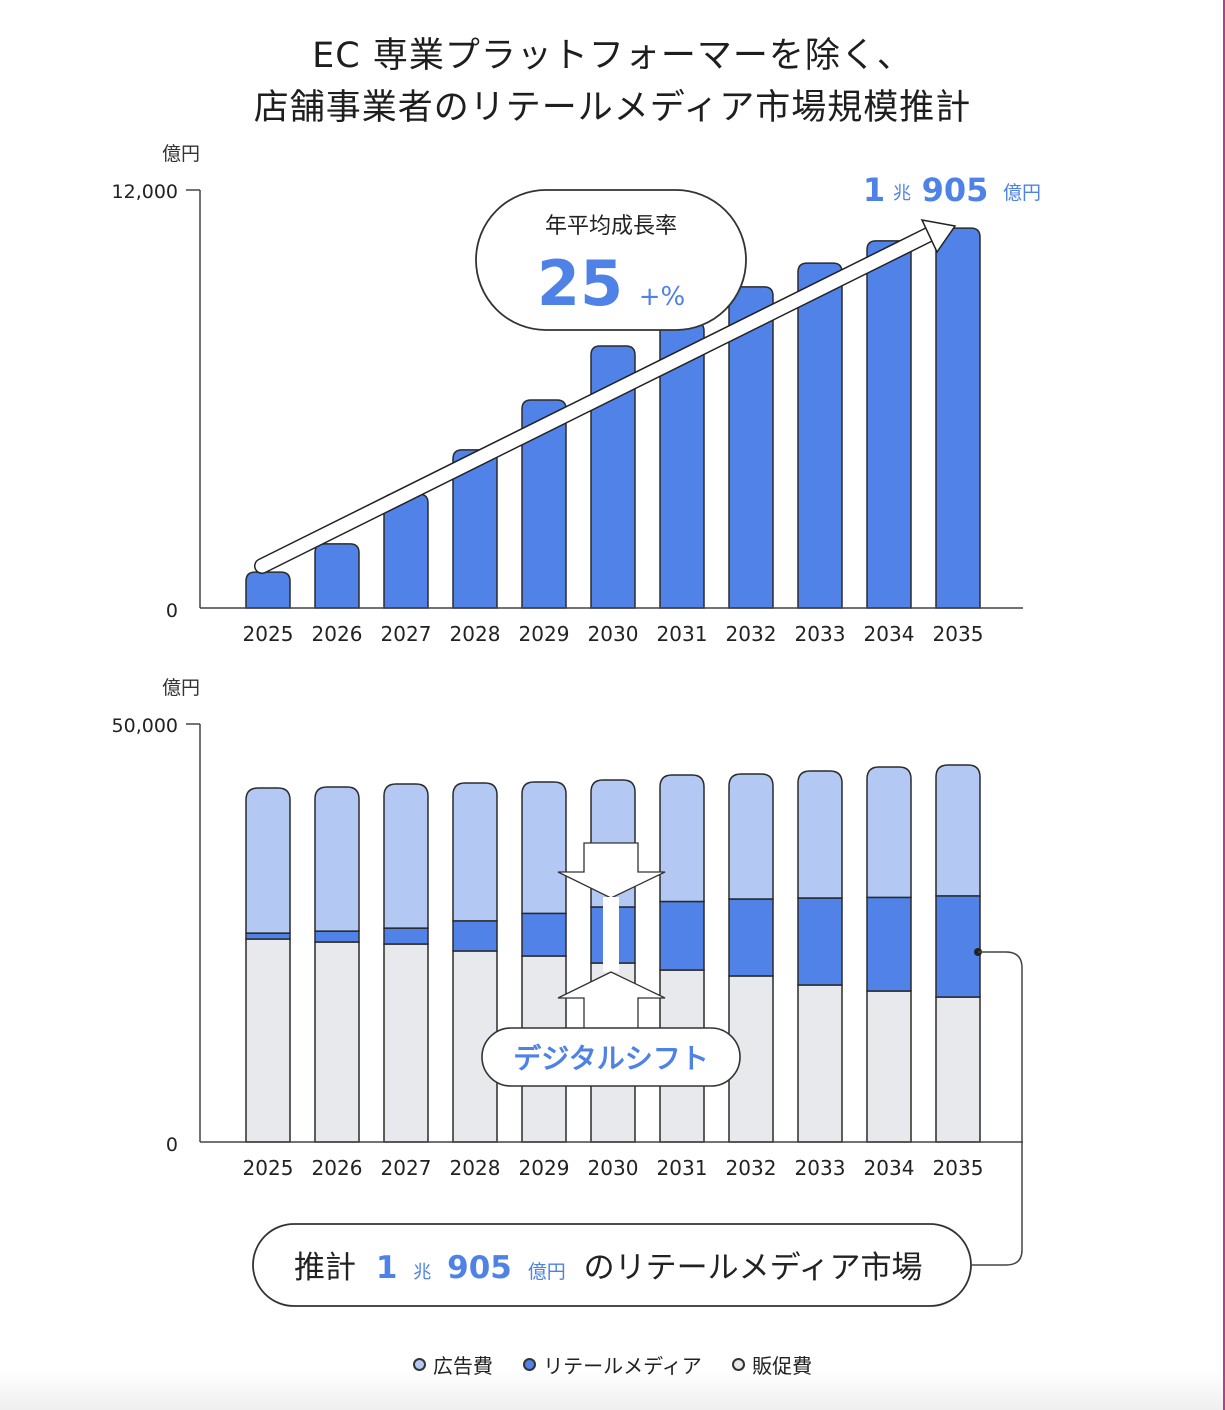 The width and height of the screenshot is (1225, 1410). What do you see at coordinates (475, 1168) in the screenshot?
I see `bottom-x-label: 2028` at bounding box center [475, 1168].